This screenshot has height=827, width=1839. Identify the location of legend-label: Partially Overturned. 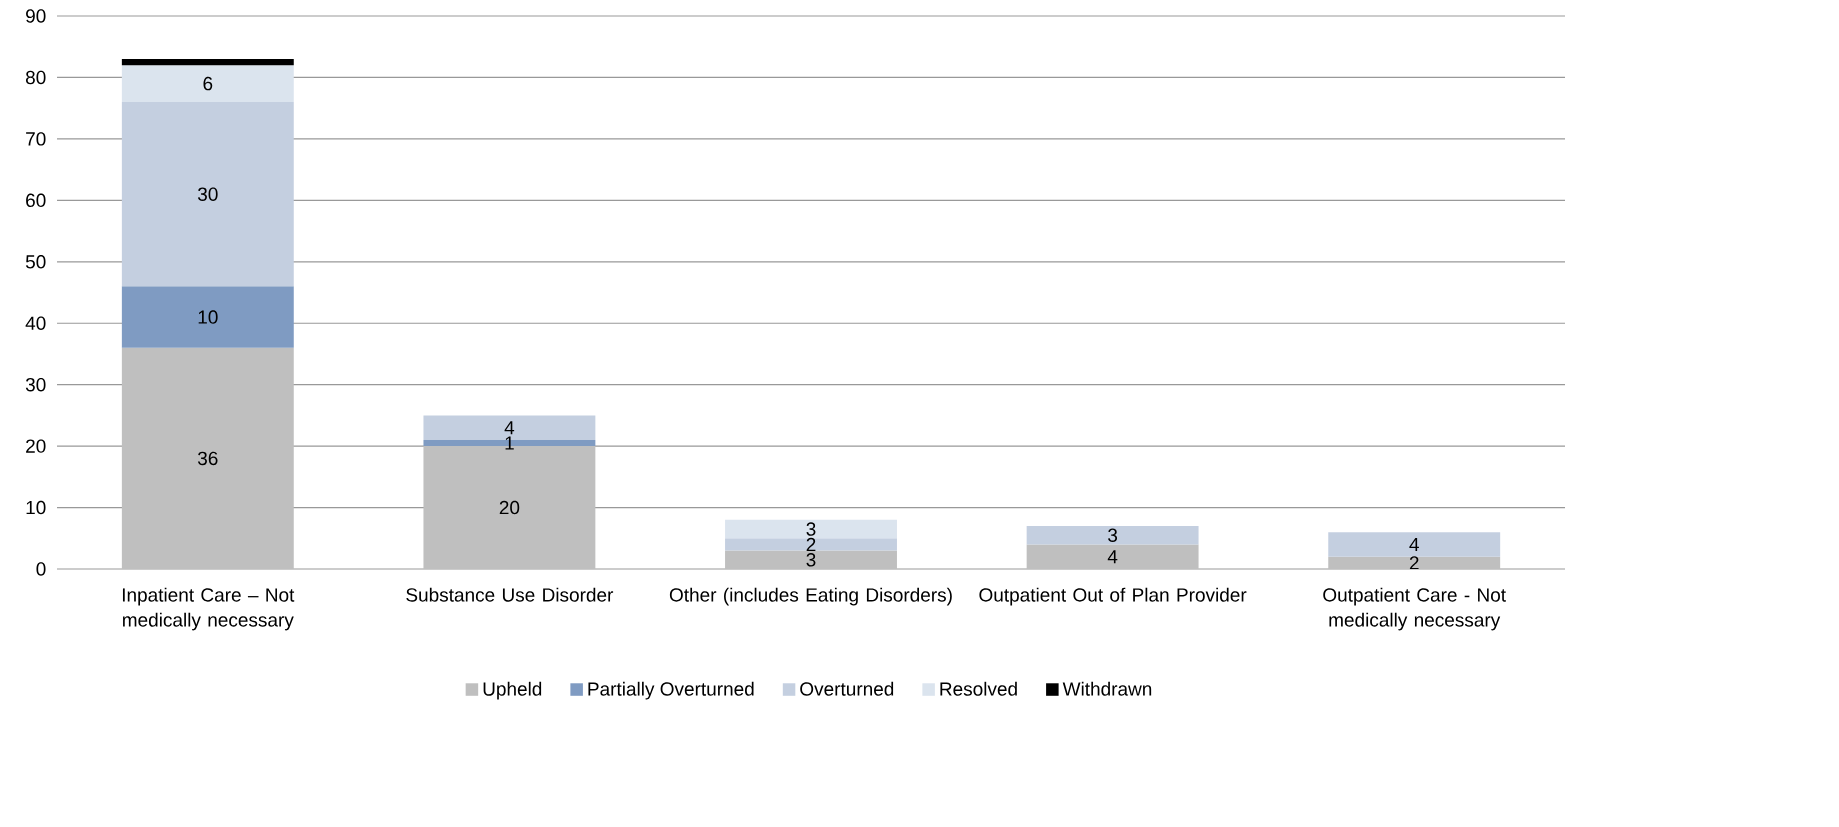
(671, 690).